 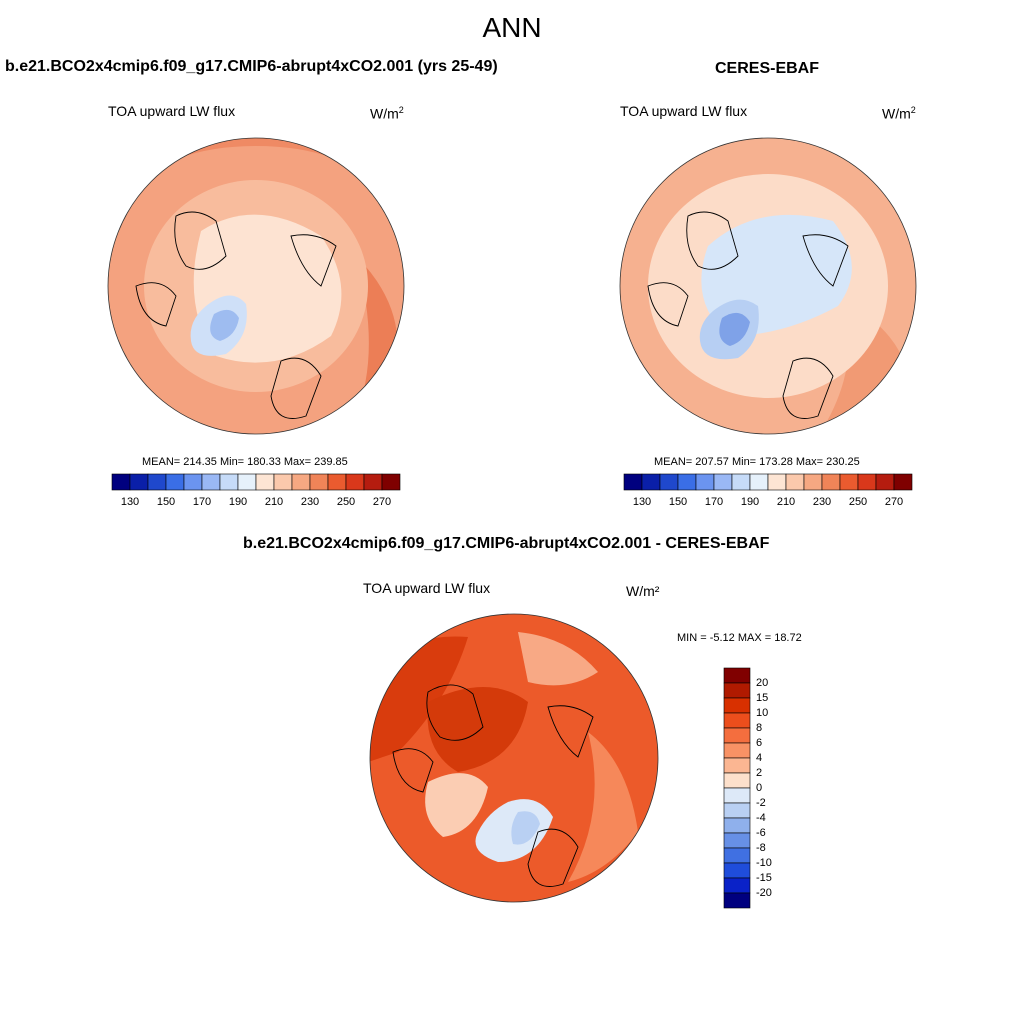 I want to click on panel-2-colorbar-ticks: 130 150 170 190 210 230 250 270, so click(x=768, y=503).